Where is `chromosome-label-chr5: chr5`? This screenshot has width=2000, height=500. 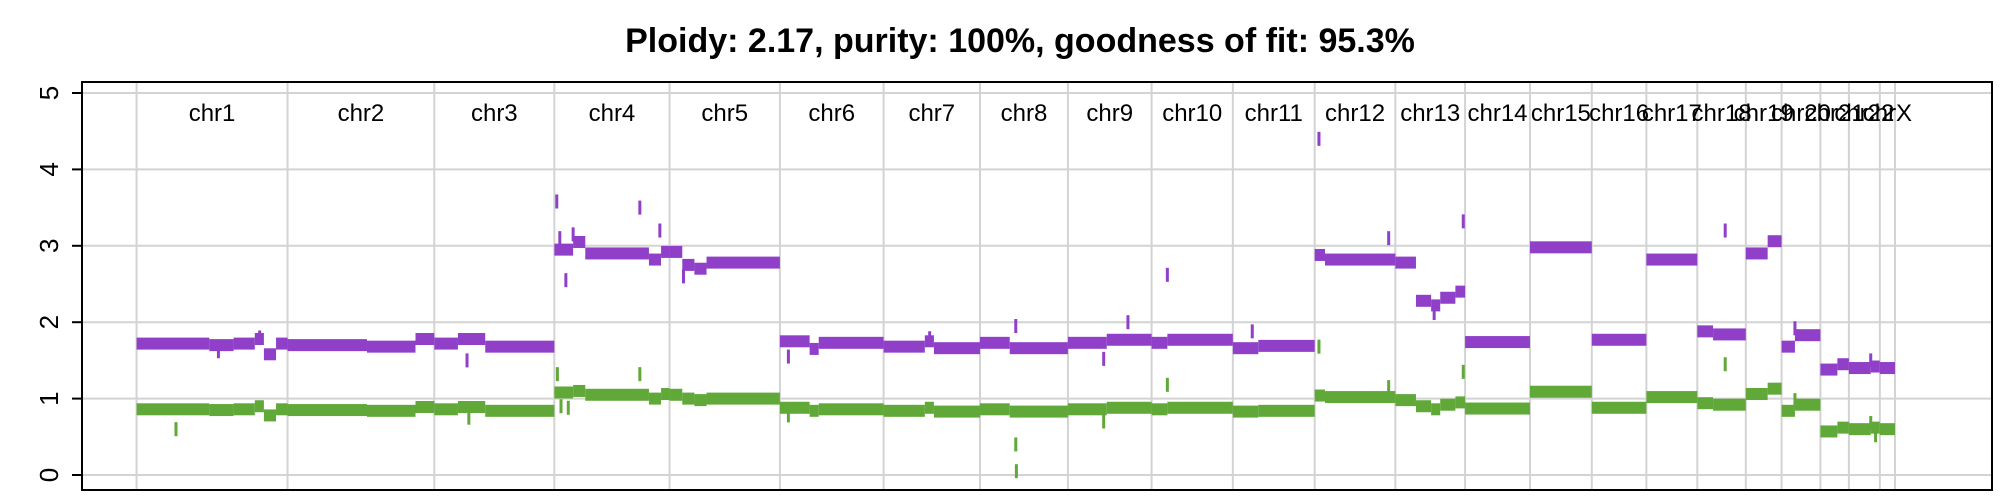
chromosome-label-chr5: chr5 is located at coordinates (724, 113).